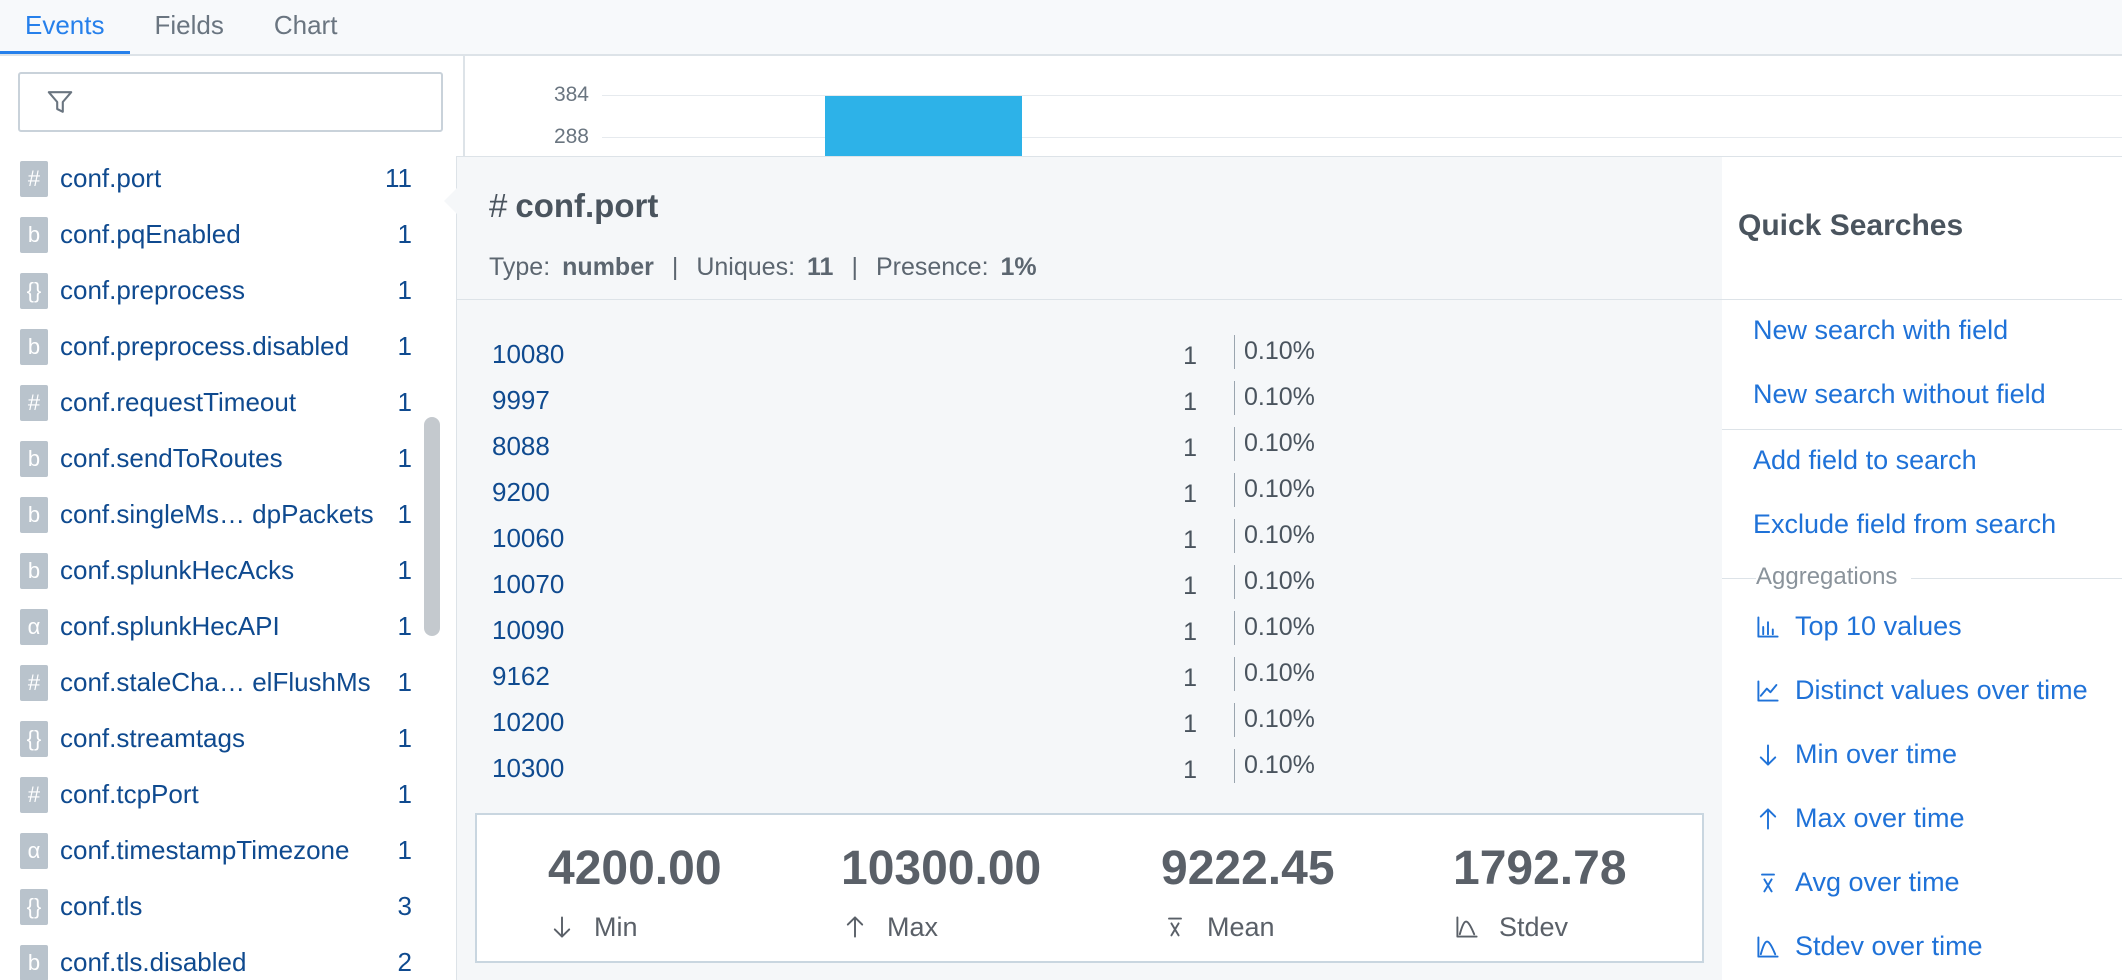 The height and width of the screenshot is (980, 2122). What do you see at coordinates (34, 907) in the screenshot?
I see `field-type-icon: {}` at bounding box center [34, 907].